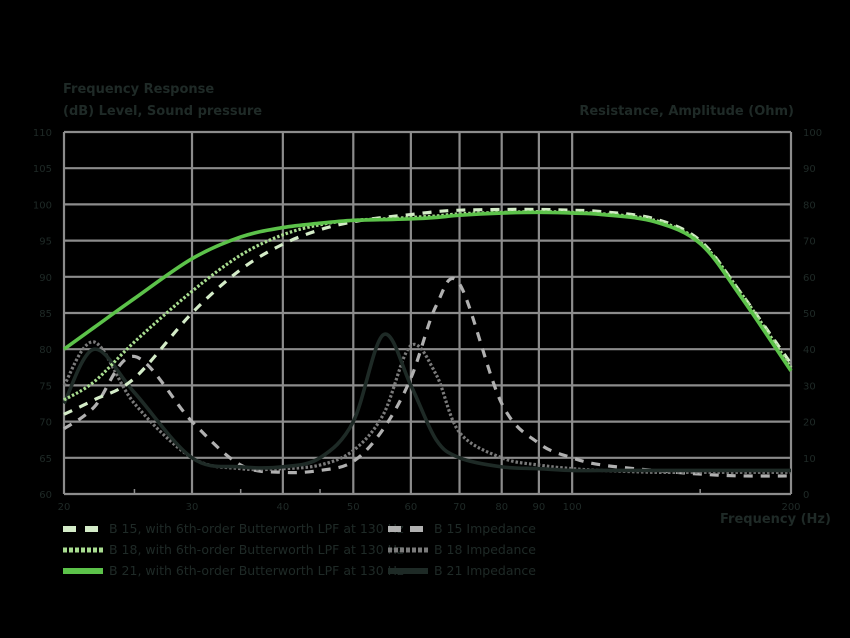 Image resolution: width=850 pixels, height=638 pixels. I want to click on legend-label: B 15 Impedance, so click(485, 528).